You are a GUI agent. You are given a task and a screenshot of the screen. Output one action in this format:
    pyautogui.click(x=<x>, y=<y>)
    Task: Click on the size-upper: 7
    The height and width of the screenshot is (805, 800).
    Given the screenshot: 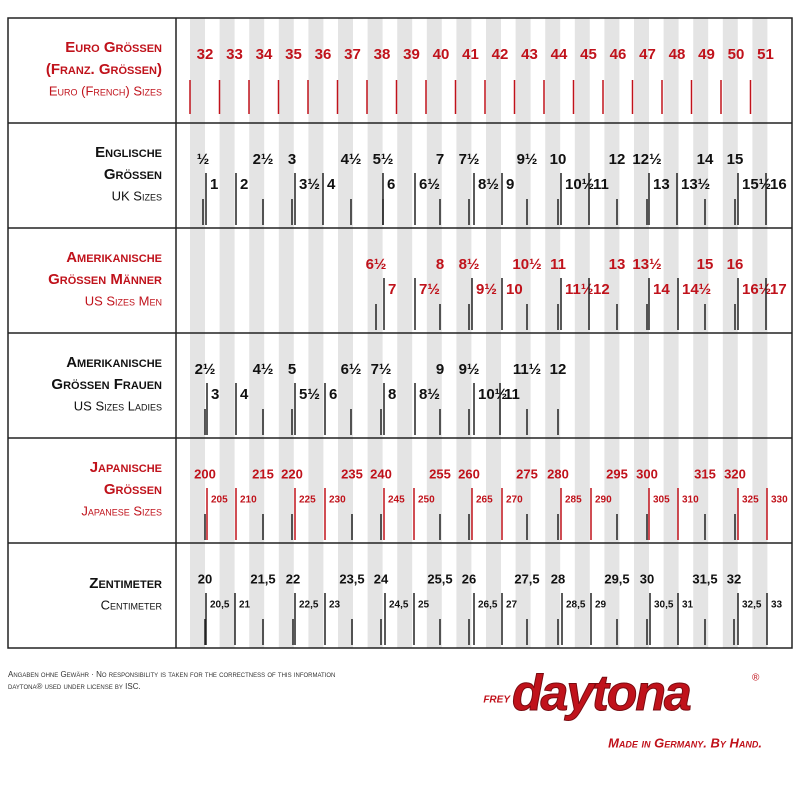 What is the action you would take?
    pyautogui.click(x=440, y=159)
    